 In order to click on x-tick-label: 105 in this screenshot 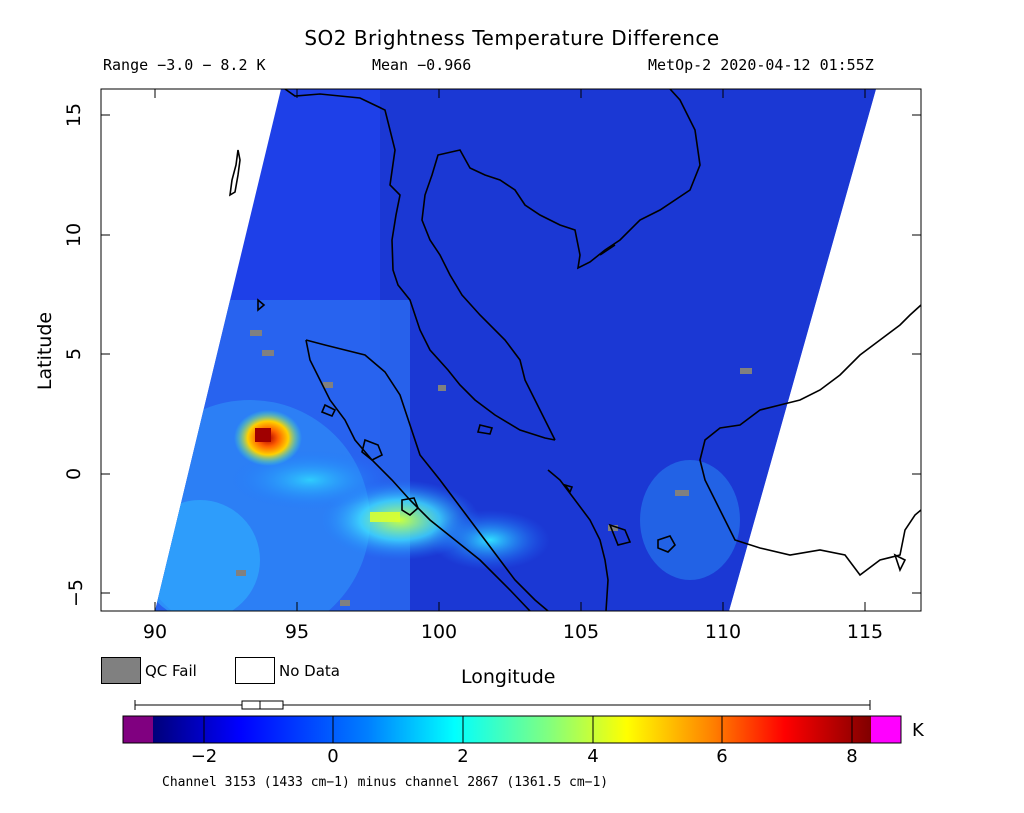, I will do `click(581, 632)`.